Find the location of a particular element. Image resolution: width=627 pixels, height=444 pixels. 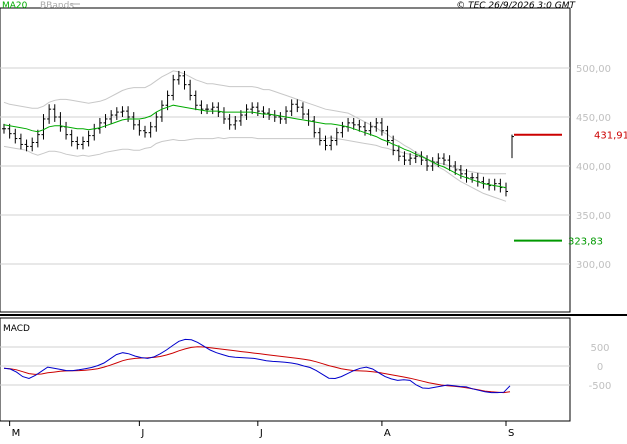

price-tick-label: 450,00 is located at coordinates (593, 118).